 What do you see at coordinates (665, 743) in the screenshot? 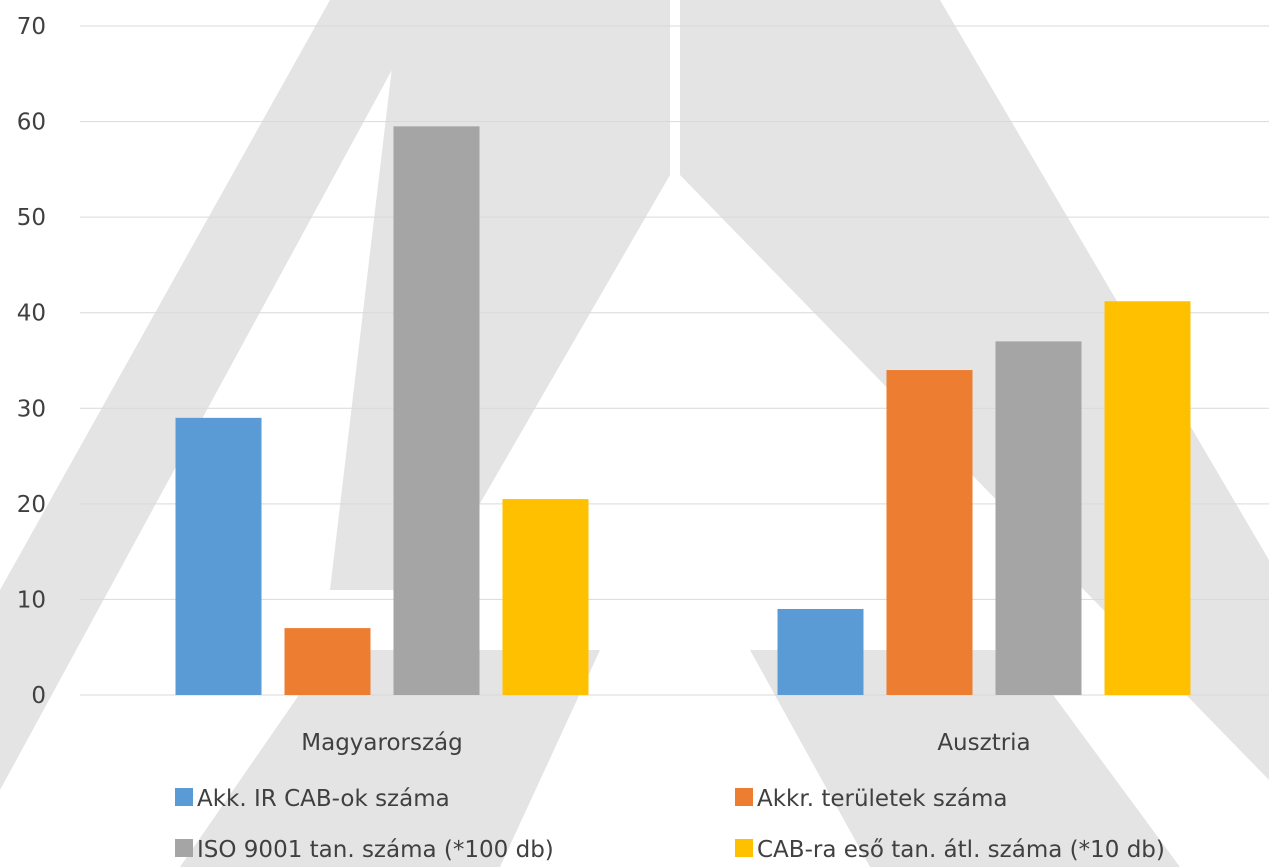
I see `x-axis-labels: Magyarország Ausztria` at bounding box center [665, 743].